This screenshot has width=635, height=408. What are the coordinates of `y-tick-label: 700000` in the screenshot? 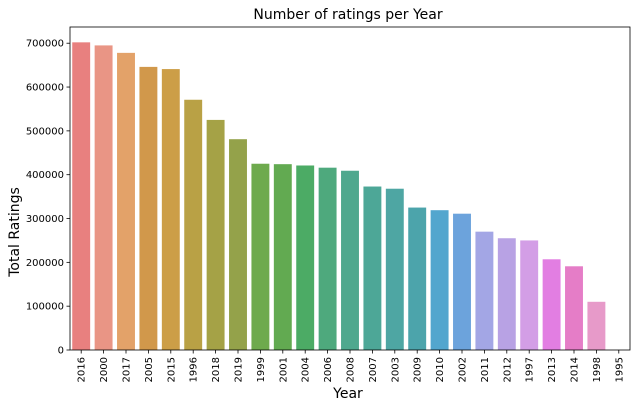 It's located at (45, 44).